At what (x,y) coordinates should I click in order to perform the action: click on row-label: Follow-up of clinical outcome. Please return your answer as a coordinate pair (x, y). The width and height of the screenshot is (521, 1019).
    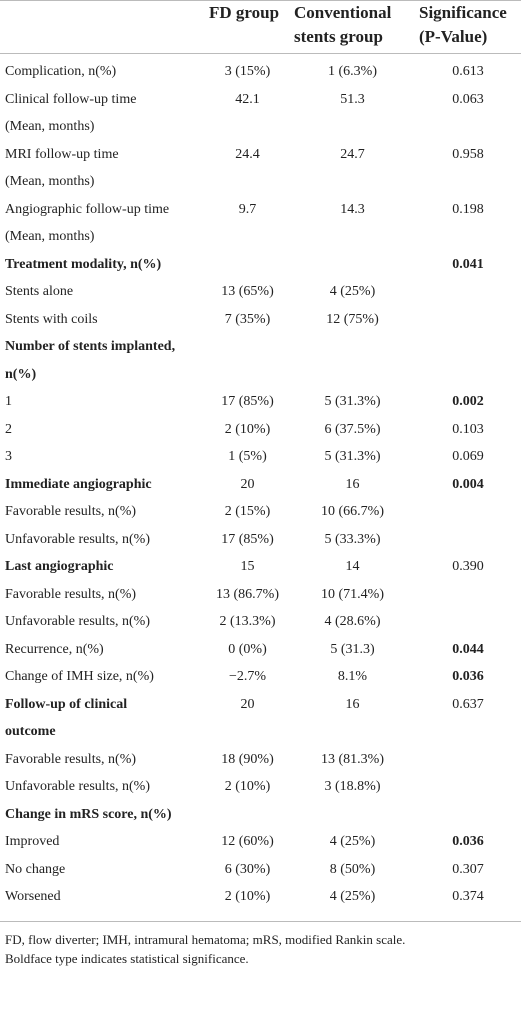
    Looking at the image, I should click on (102, 718).